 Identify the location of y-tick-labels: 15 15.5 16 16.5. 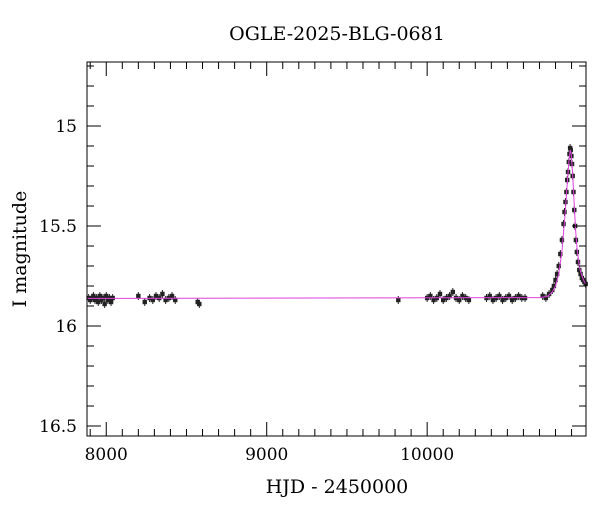
(58, 277).